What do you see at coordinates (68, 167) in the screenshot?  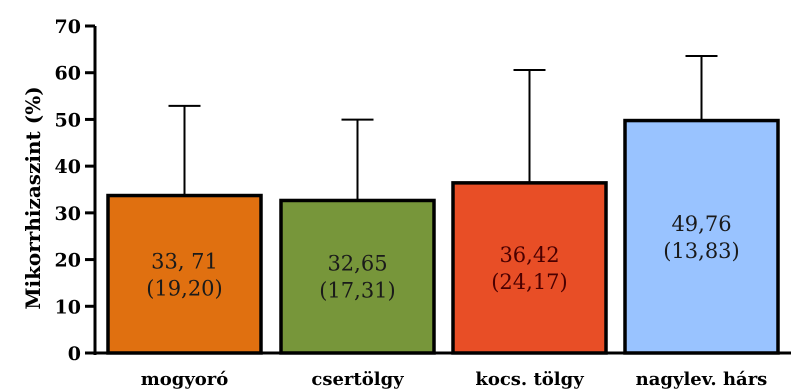 I see `y-tick-label: 40` at bounding box center [68, 167].